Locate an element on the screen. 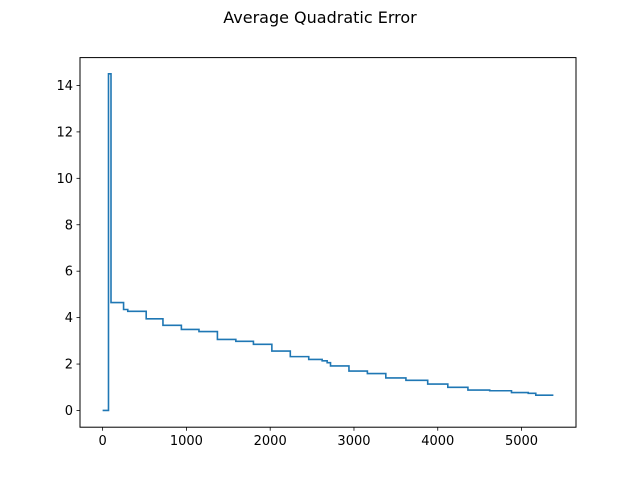 The width and height of the screenshot is (640, 480). y-axis: 0 2 4 6 8 10 12 14 is located at coordinates (68, 249).